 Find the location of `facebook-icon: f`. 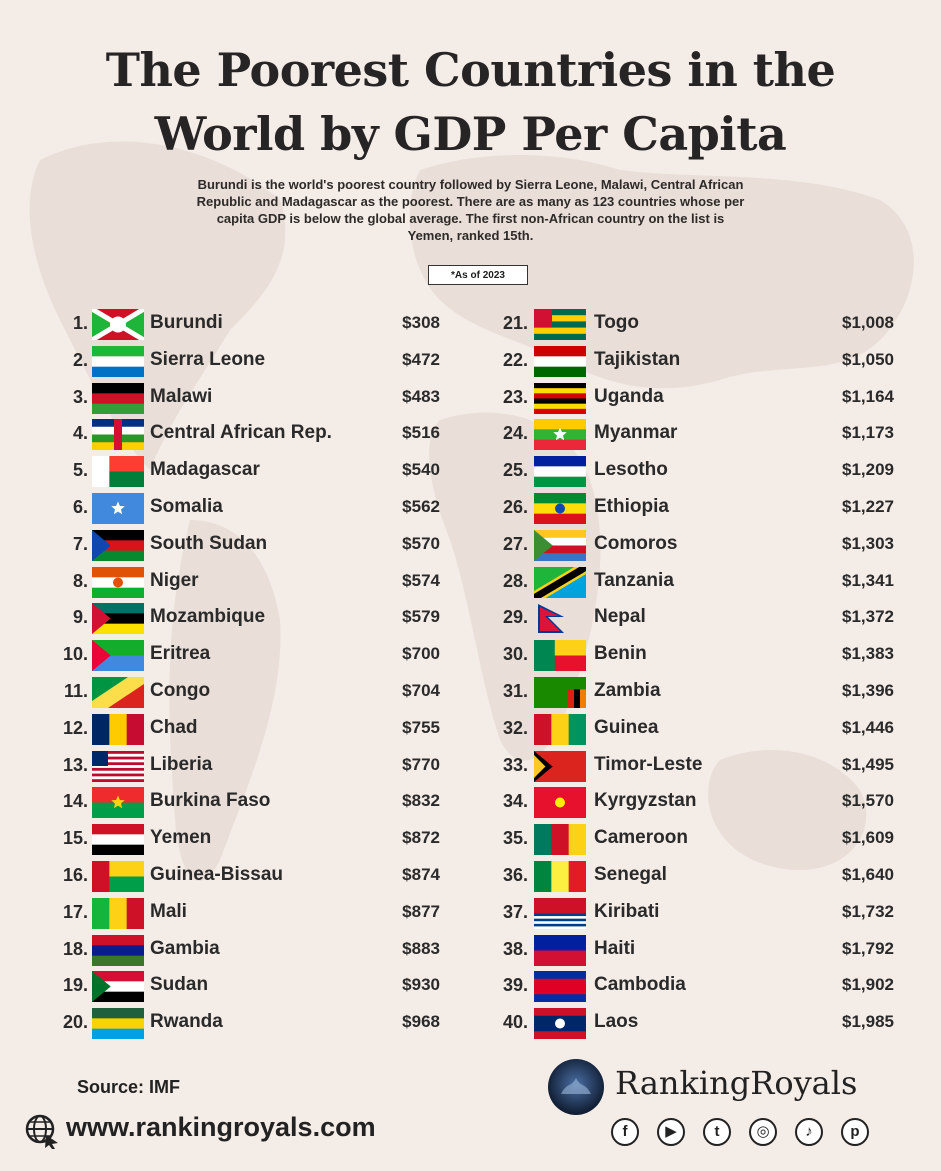

facebook-icon: f is located at coordinates (625, 1132).